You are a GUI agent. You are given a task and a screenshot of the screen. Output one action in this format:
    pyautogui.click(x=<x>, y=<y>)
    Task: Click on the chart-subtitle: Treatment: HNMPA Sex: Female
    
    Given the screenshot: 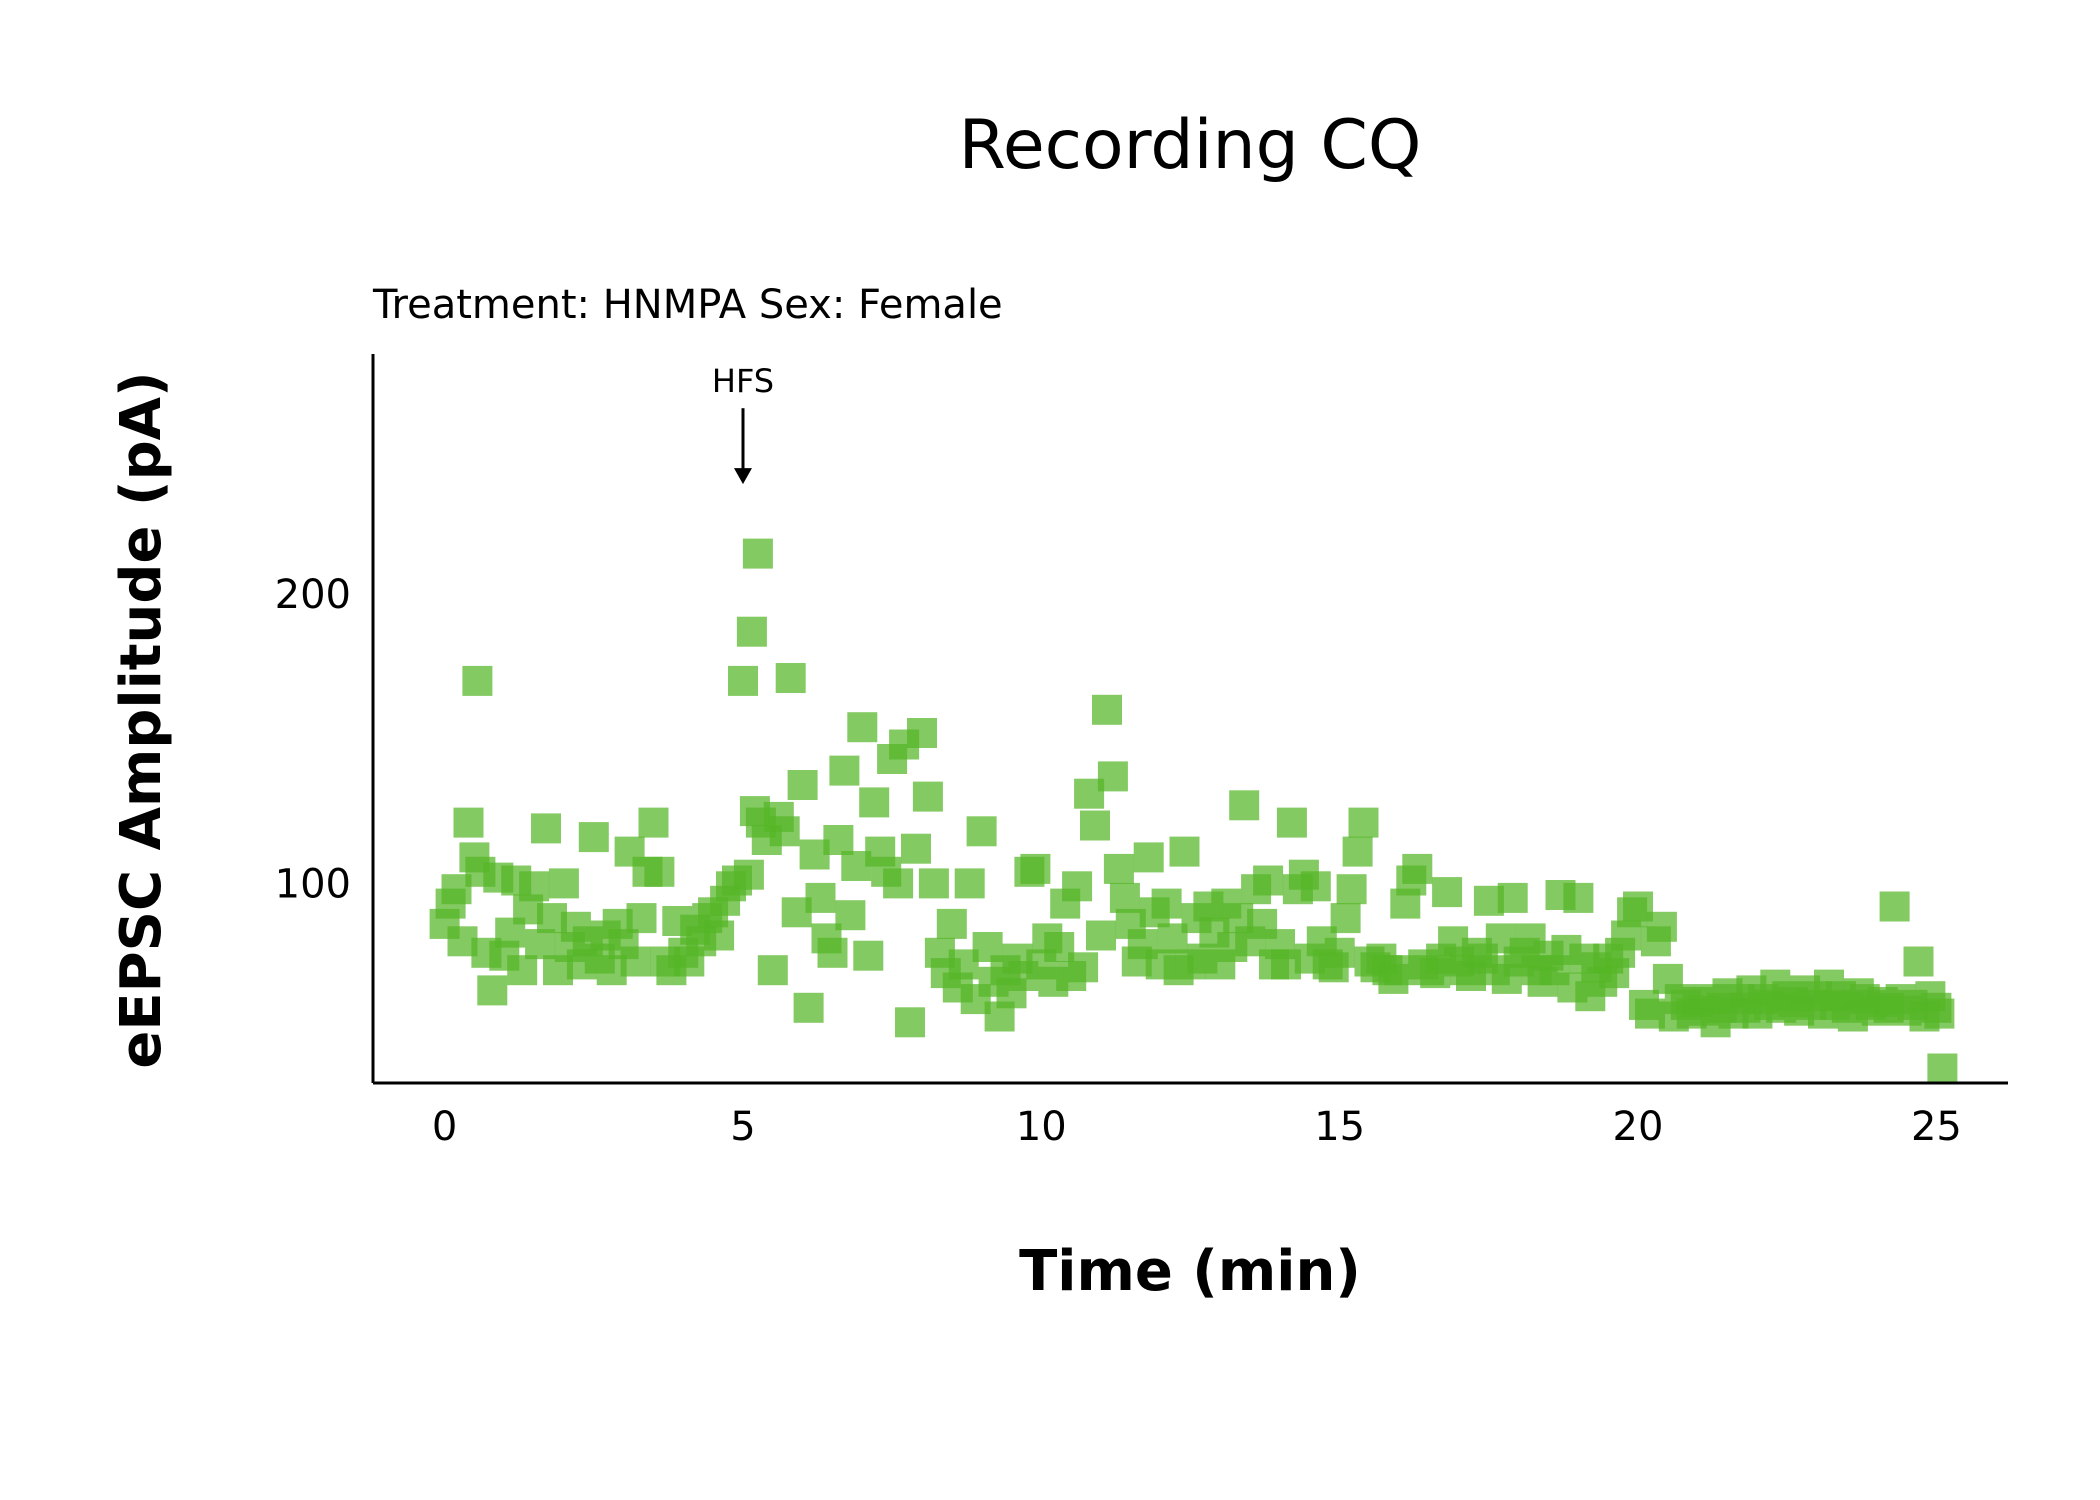 What is the action you would take?
    pyautogui.click(x=687, y=305)
    